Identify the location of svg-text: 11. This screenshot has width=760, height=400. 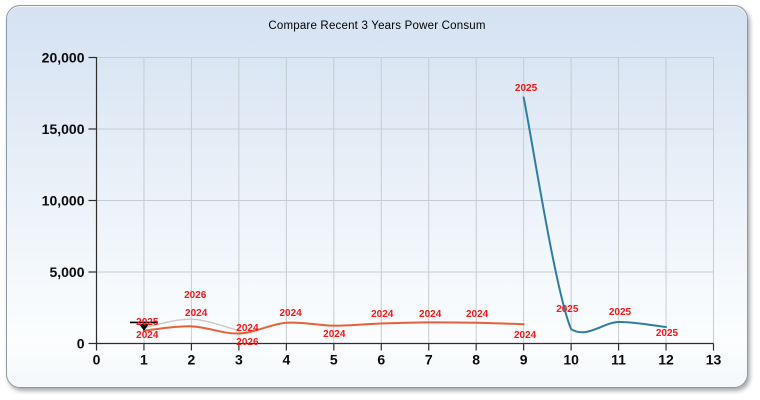
(618, 360).